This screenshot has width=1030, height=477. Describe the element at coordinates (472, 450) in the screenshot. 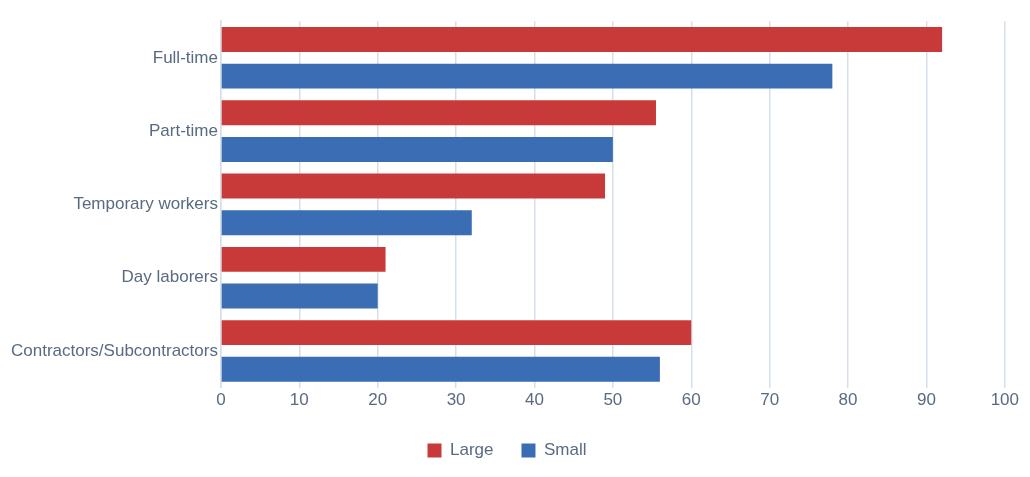

I see `legend-label: Large` at that location.